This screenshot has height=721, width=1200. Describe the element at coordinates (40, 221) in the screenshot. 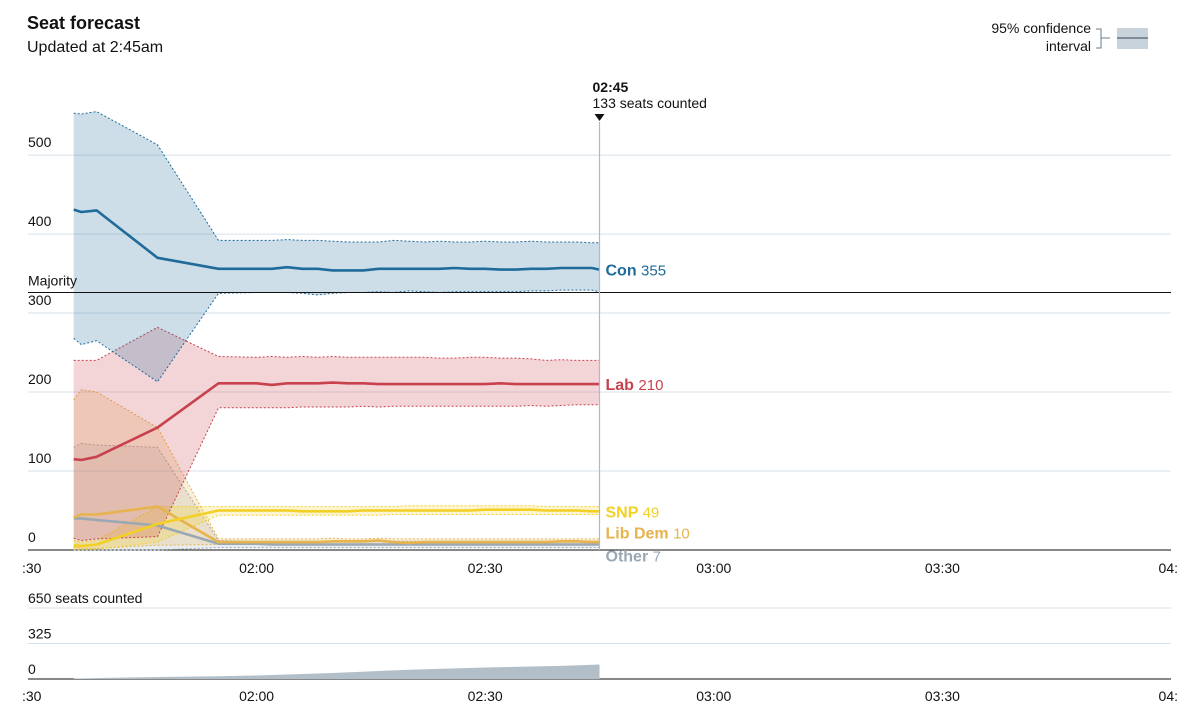

I see `y-tick-label-400: 400` at that location.